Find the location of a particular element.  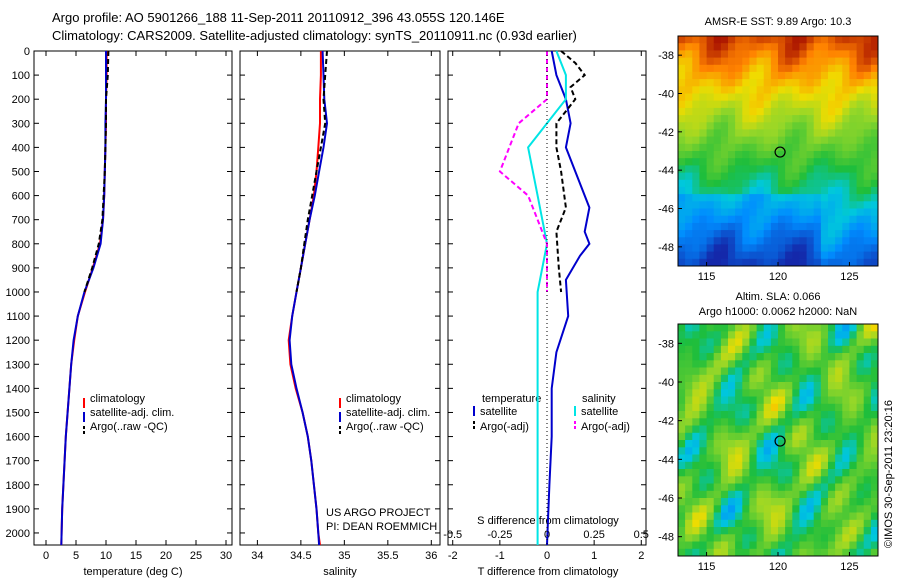

y-tick-label: 1800 is located at coordinates (18, 486).